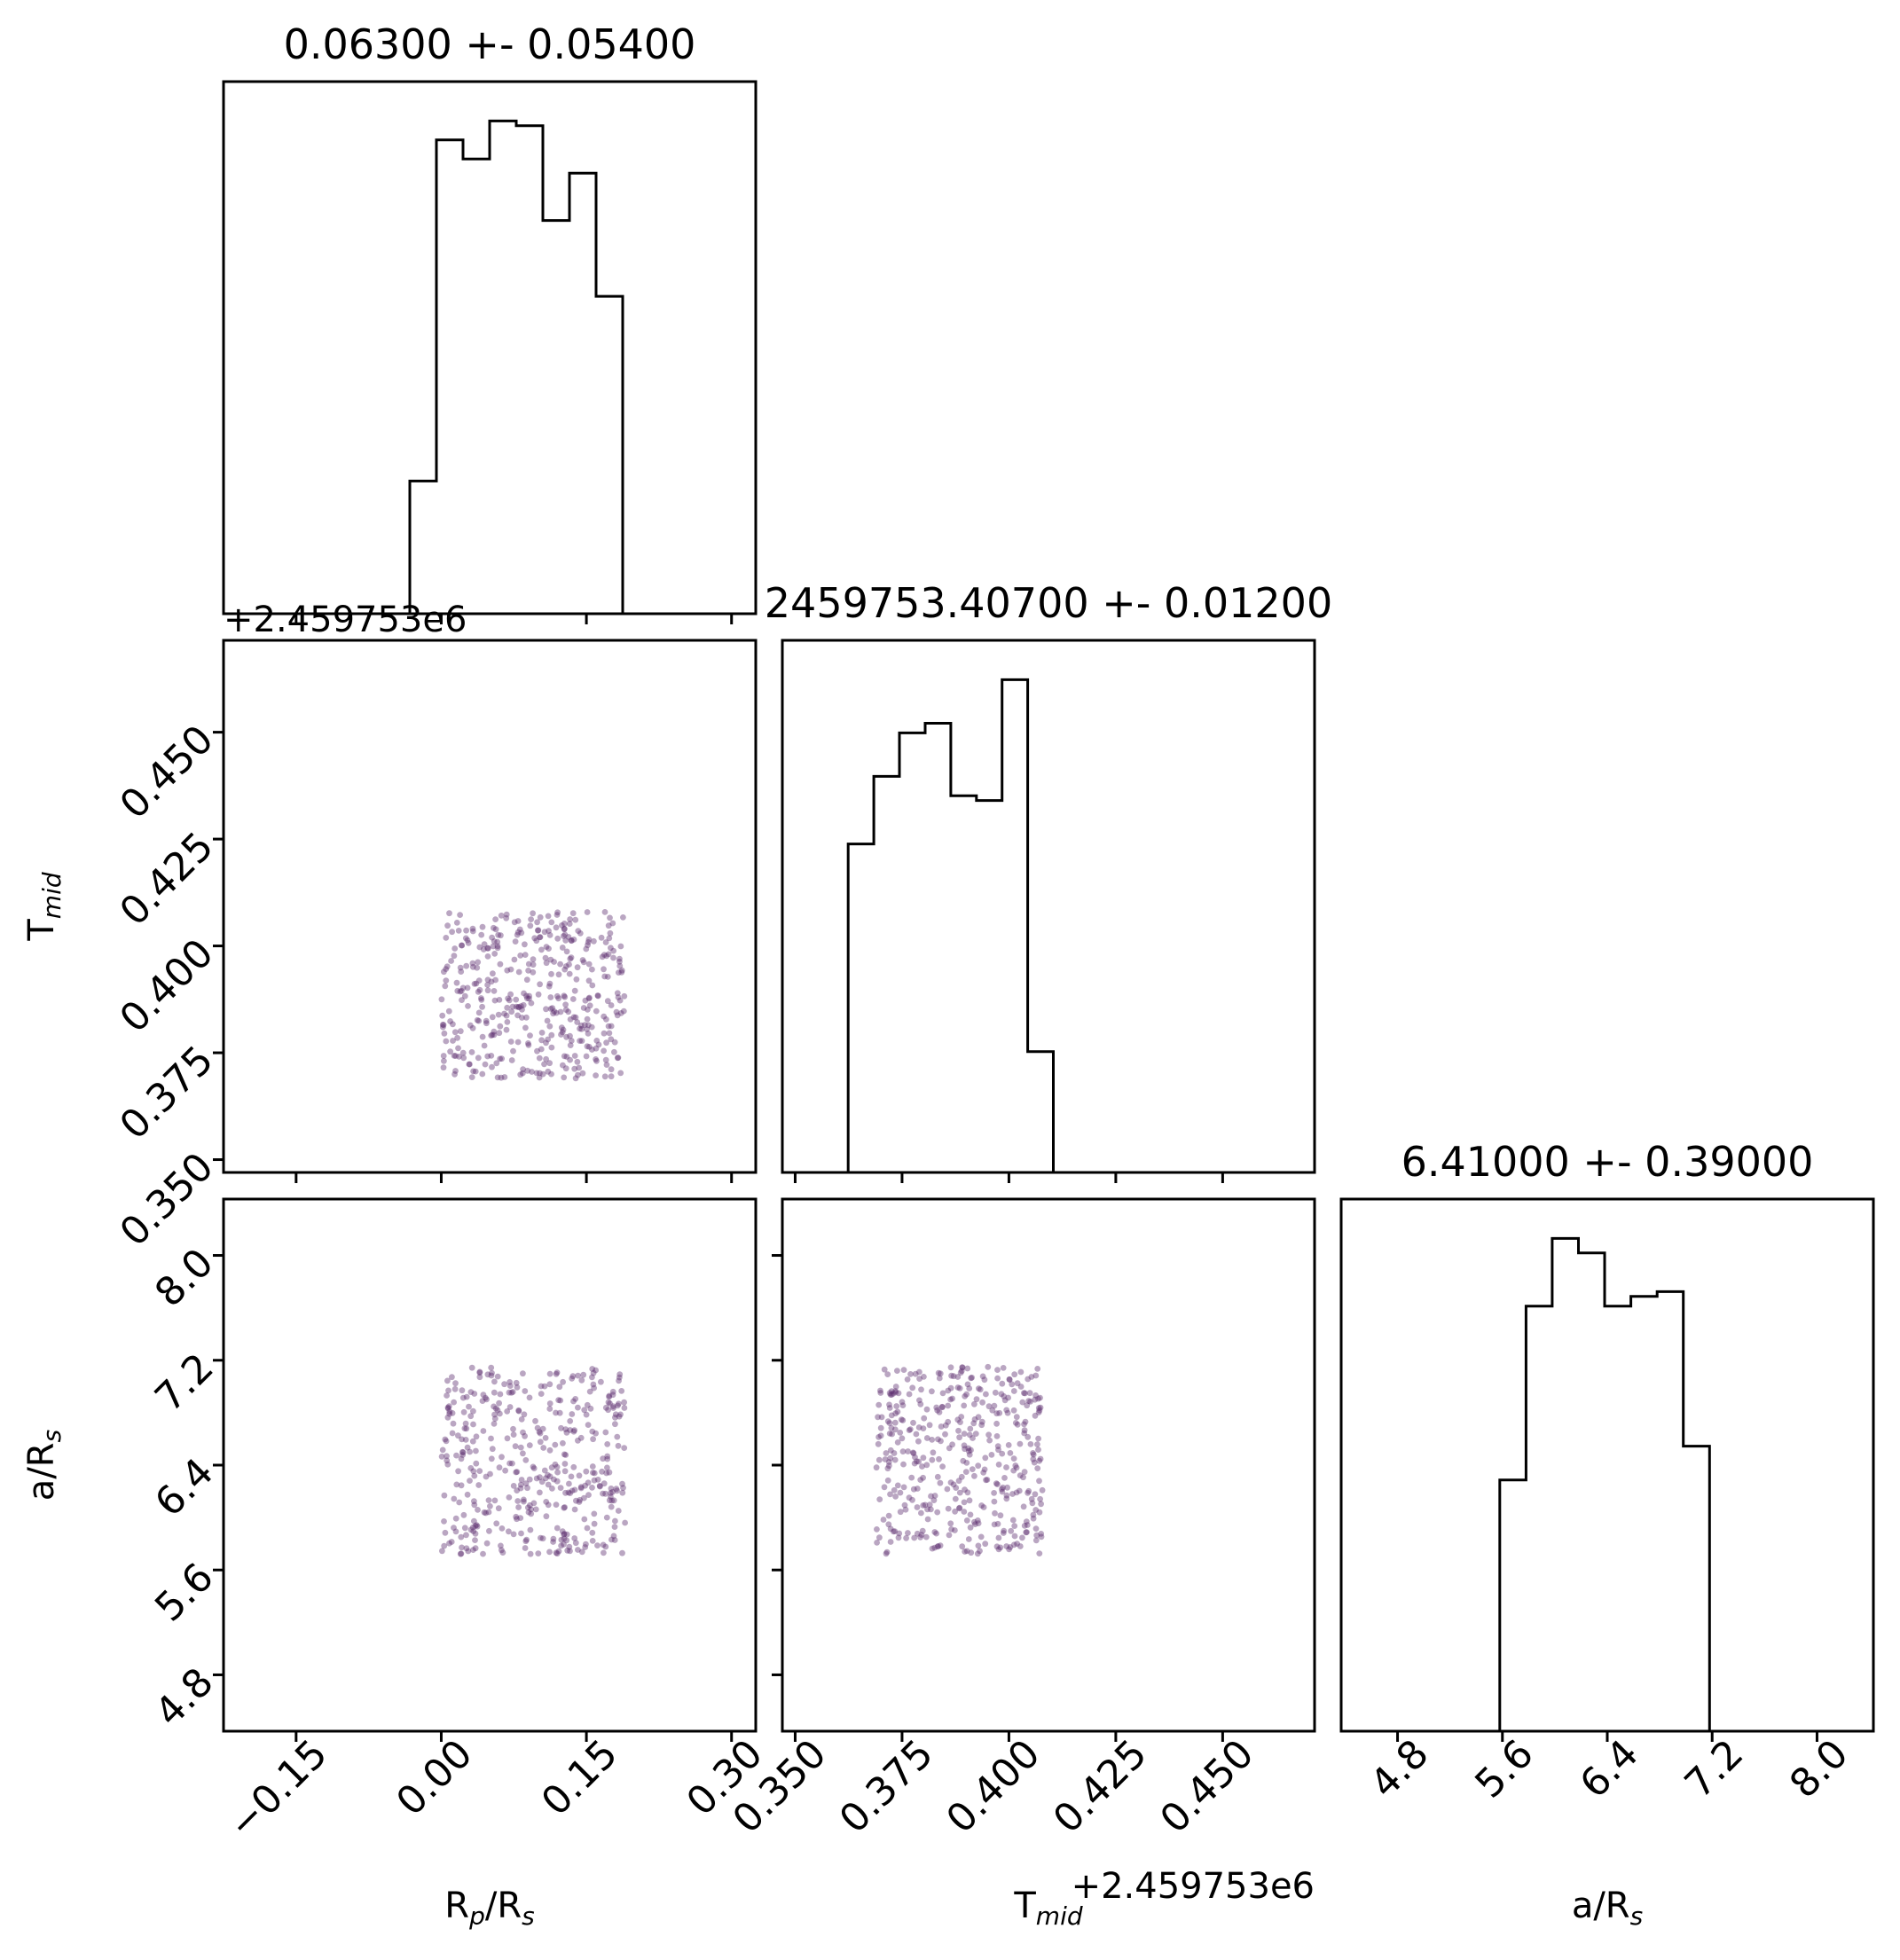 Image resolution: width=1900 pixels, height=1960 pixels. Describe the element at coordinates (1819, 1769) in the screenshot. I see `x-tick-label: 8.0` at that location.